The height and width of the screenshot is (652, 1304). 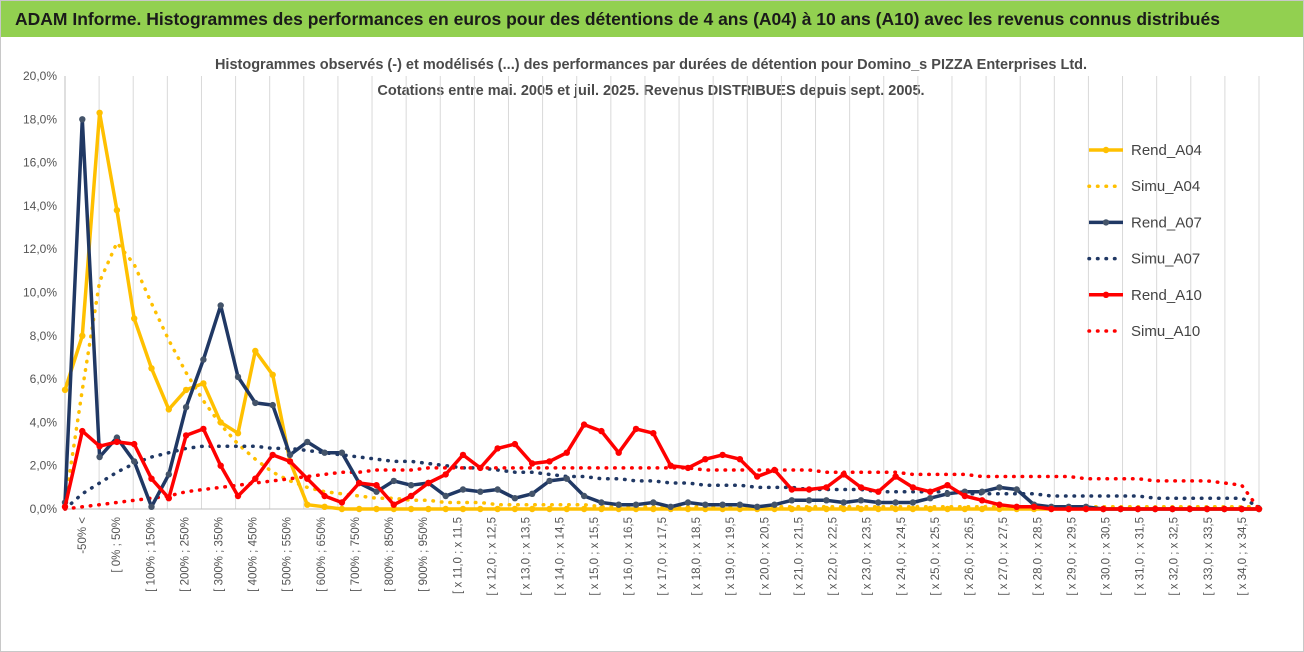 What do you see at coordinates (1106, 222) in the screenshot?
I see `legend-marker-rend-a07` at bounding box center [1106, 222].